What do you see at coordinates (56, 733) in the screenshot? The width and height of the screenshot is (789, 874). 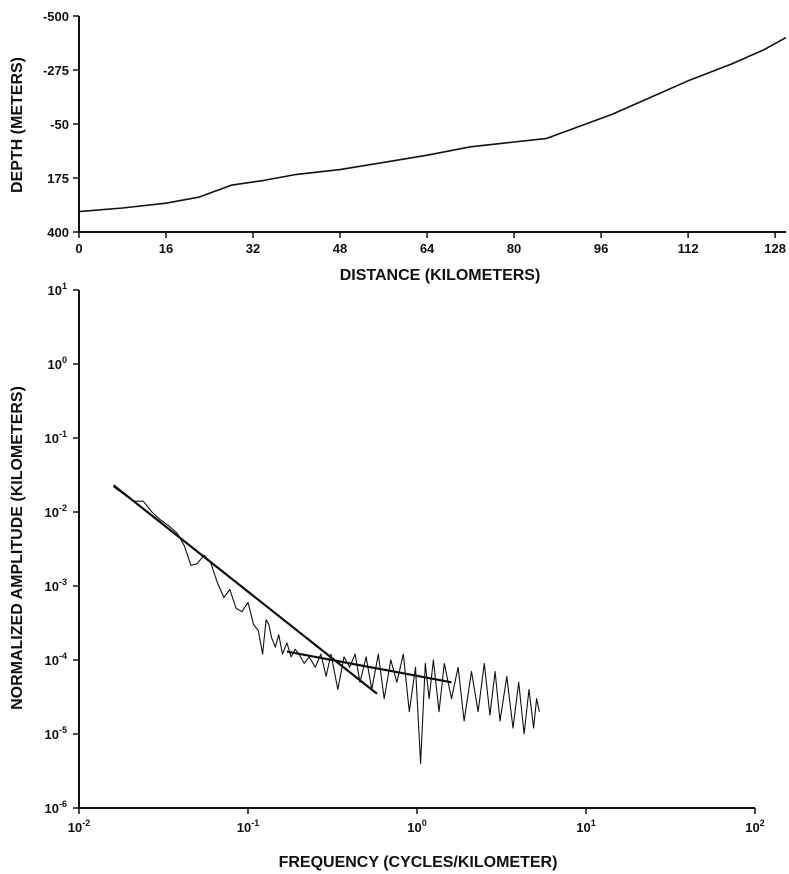 I see `spectrum-y-tick-label: 10⁻⁵` at bounding box center [56, 733].